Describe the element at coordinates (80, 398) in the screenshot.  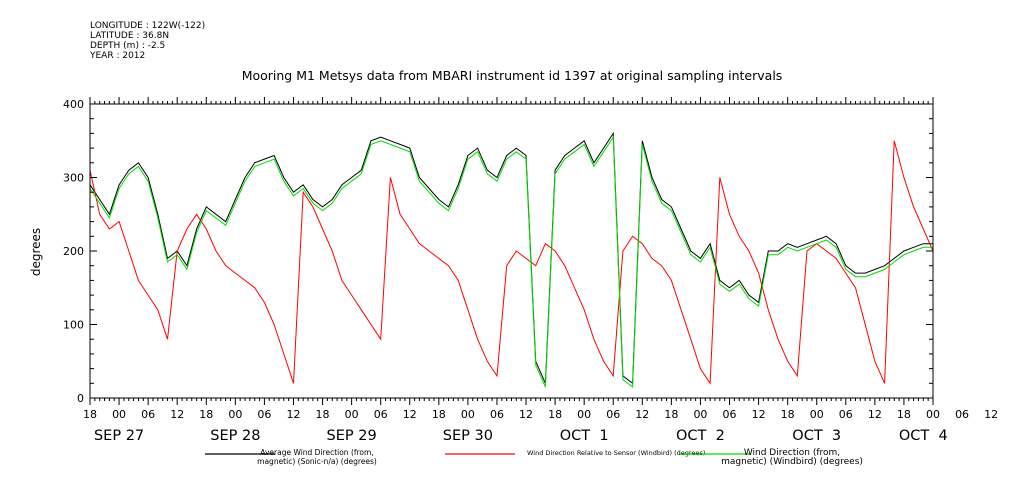
I see `y-tick-label: 0` at that location.